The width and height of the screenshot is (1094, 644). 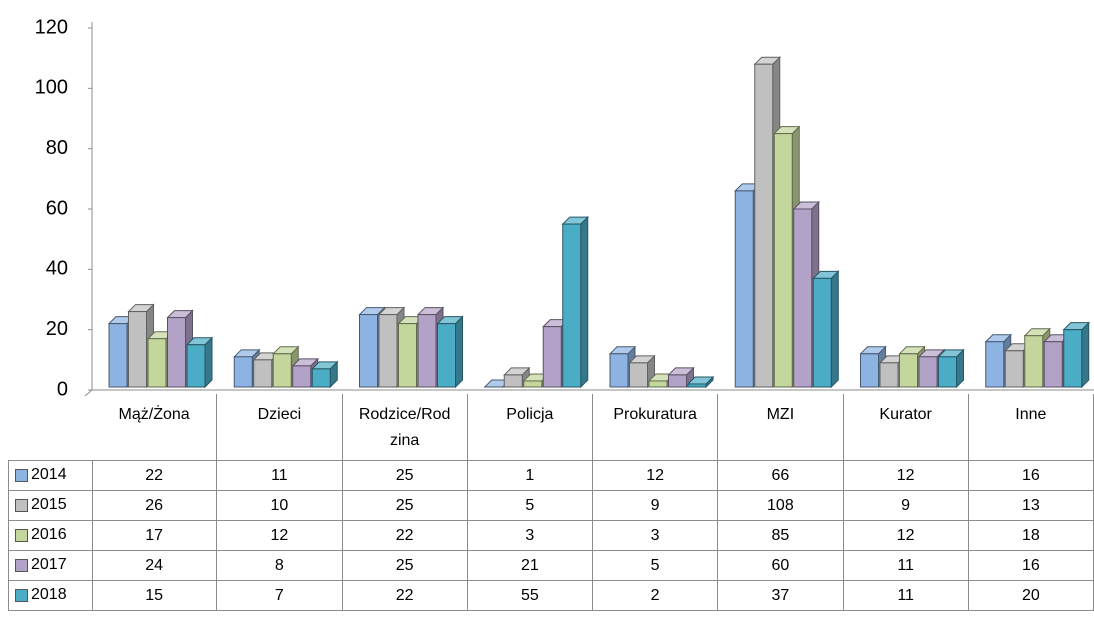 What do you see at coordinates (530, 506) in the screenshot?
I see `table-value: 5` at bounding box center [530, 506].